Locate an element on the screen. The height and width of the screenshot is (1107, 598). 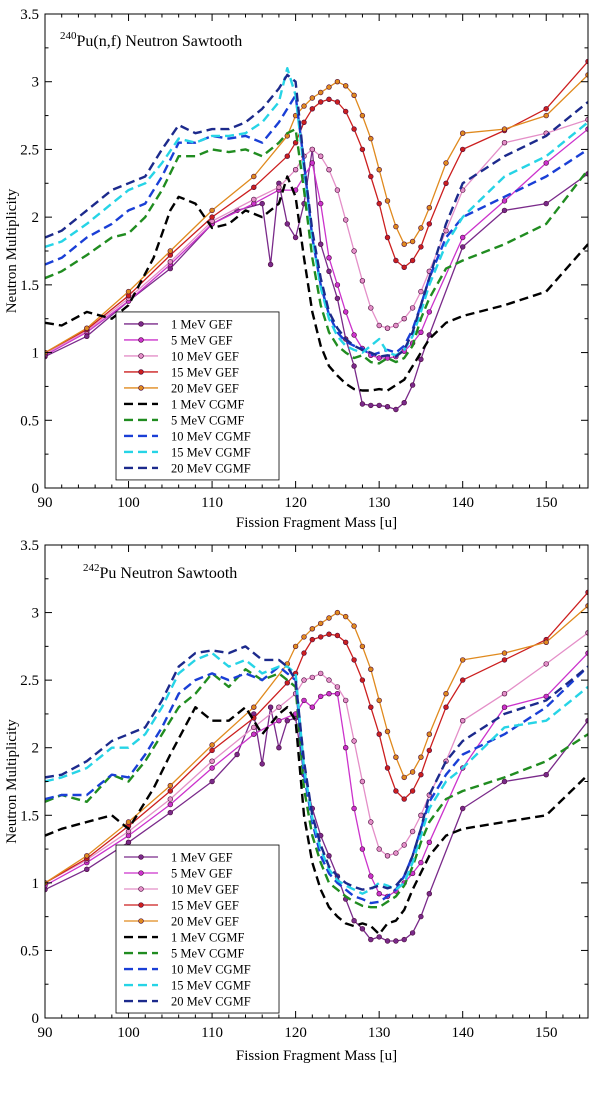
x-tick-label: 130 is located at coordinates (379, 1033).